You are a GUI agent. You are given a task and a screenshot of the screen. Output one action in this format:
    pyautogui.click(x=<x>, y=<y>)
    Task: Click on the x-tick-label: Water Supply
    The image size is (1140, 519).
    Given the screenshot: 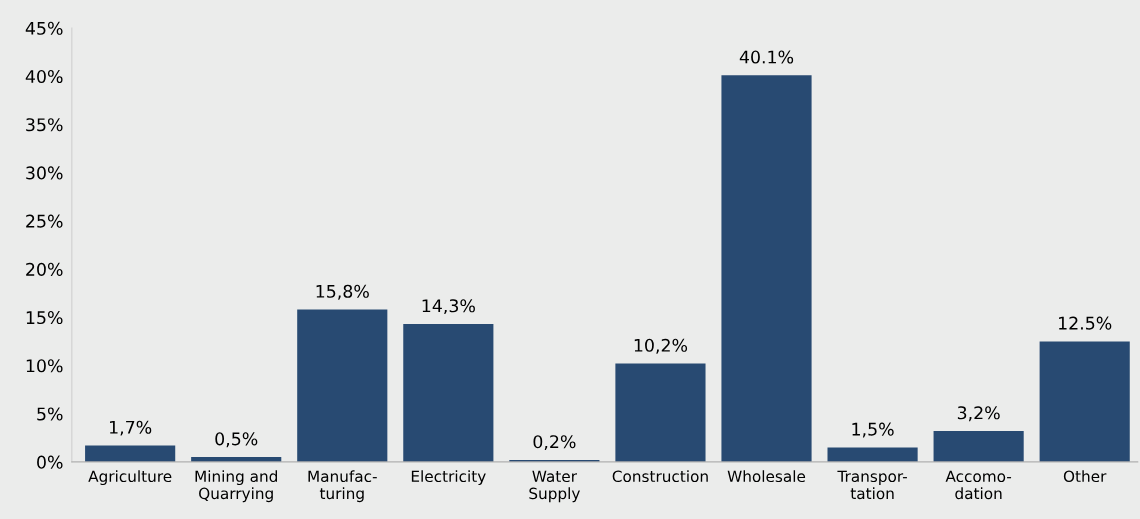 What is the action you would take?
    pyautogui.click(x=554, y=486)
    